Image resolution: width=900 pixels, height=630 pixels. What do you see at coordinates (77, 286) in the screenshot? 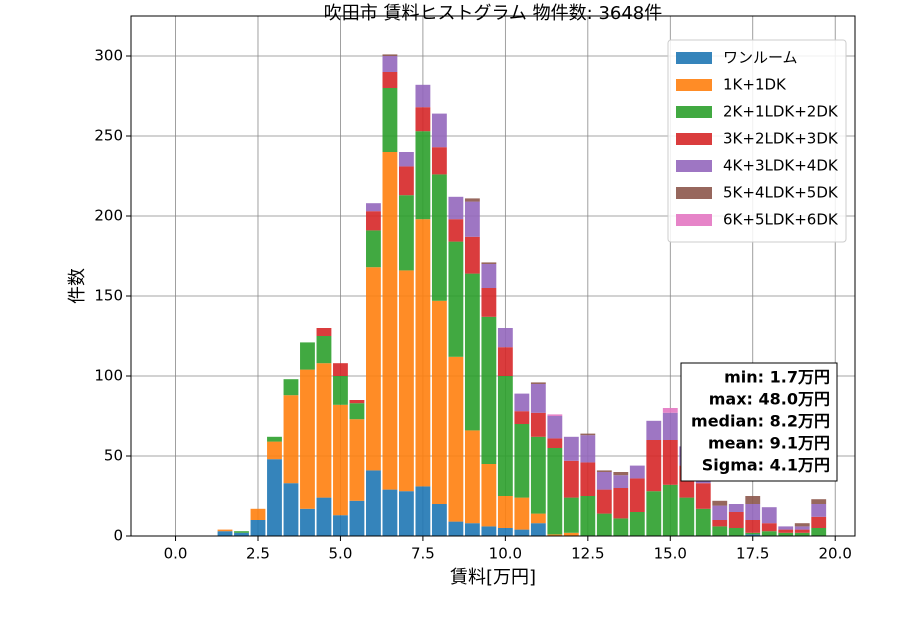
I see `y-axis-label: 件数` at bounding box center [77, 286].